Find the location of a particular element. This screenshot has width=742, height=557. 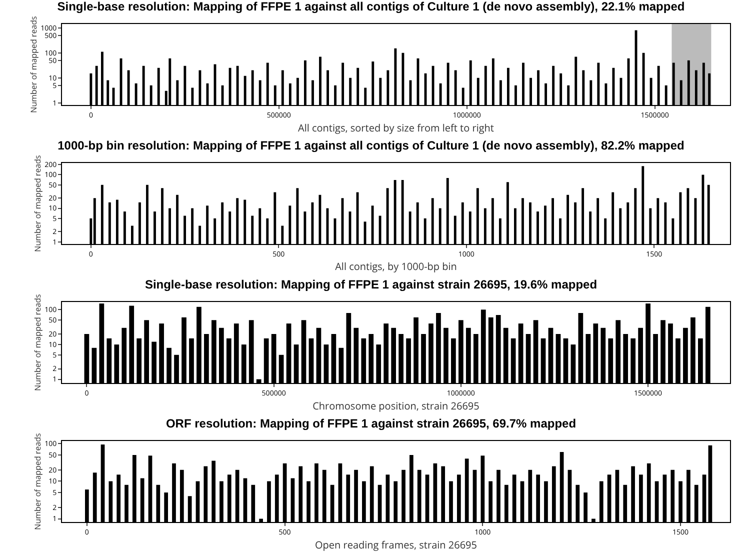

x-axis-title: All contigs, sorted by size from left to right is located at coordinates (396, 127).